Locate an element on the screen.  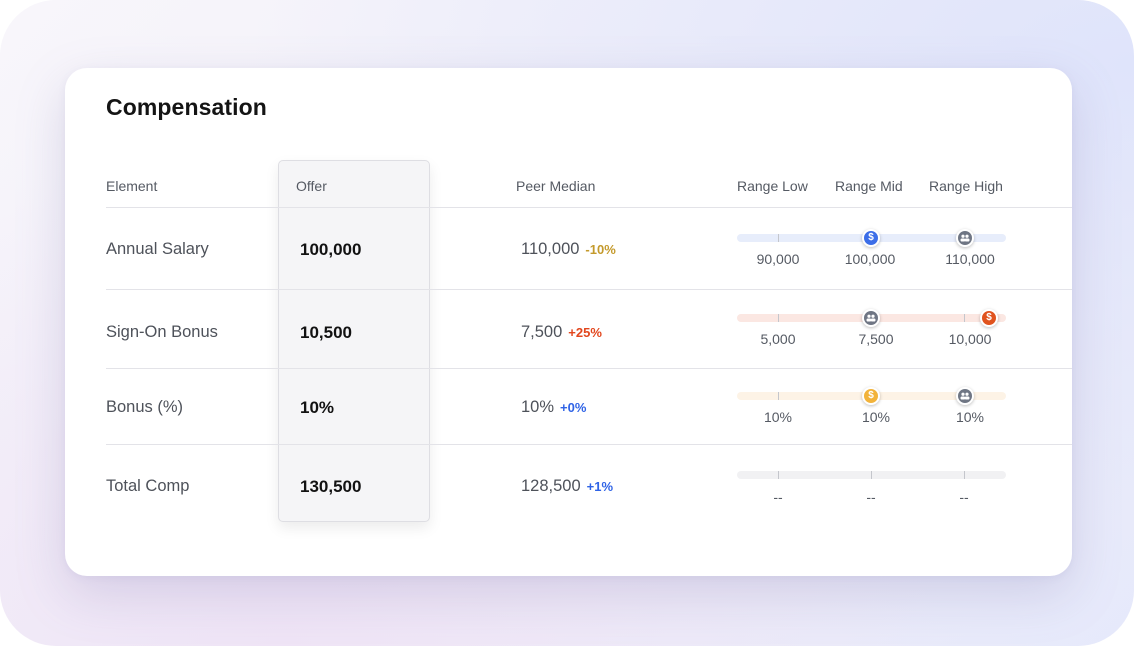
range-low-value: 5,000 is located at coordinates (778, 339).